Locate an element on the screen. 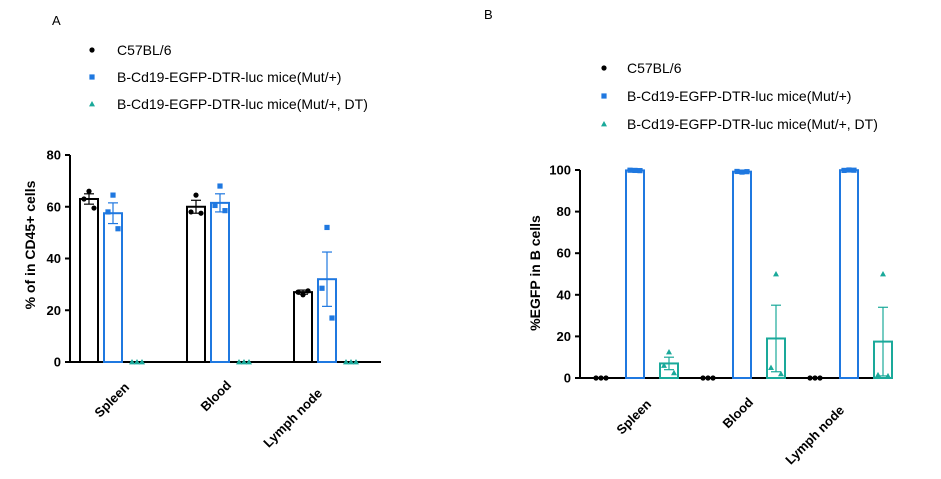  panel-letter: B is located at coordinates (488, 14).